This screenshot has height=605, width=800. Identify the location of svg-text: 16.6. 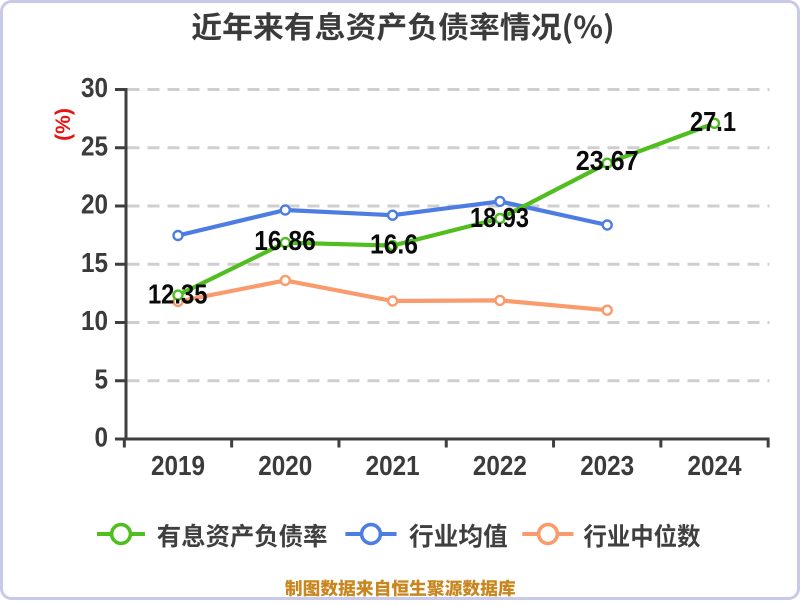
(394, 244).